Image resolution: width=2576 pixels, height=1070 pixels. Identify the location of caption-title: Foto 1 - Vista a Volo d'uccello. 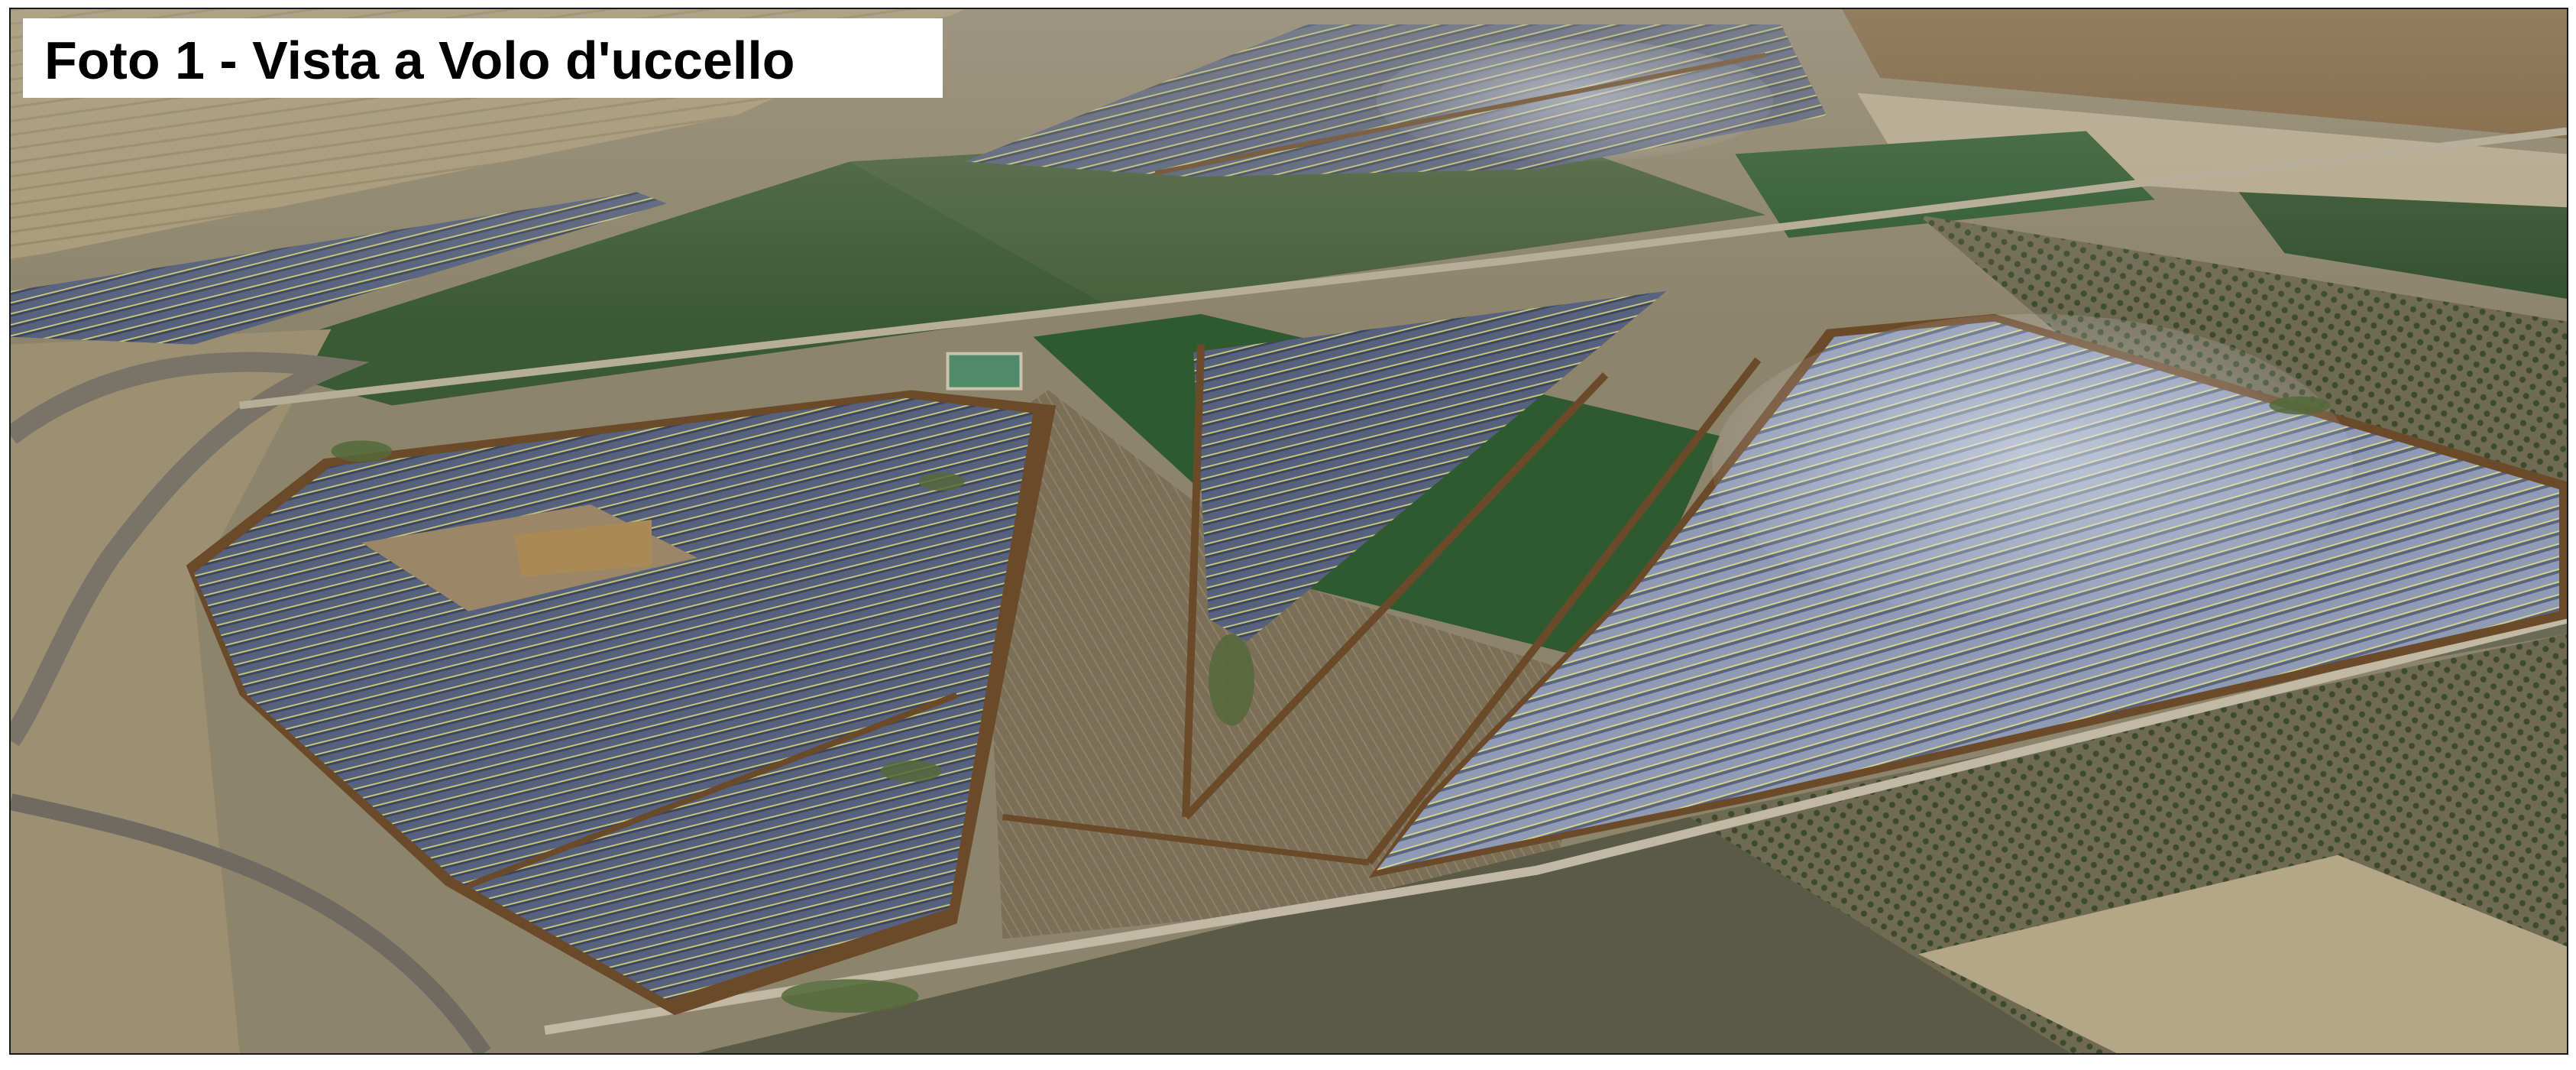
(419, 60).